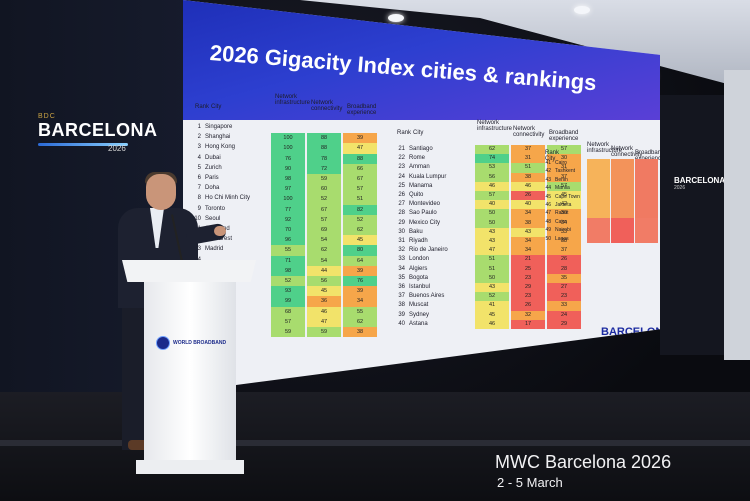  What do you see at coordinates (288, 179) in the screenshot?
I see `score-cell: 98` at bounding box center [288, 179].